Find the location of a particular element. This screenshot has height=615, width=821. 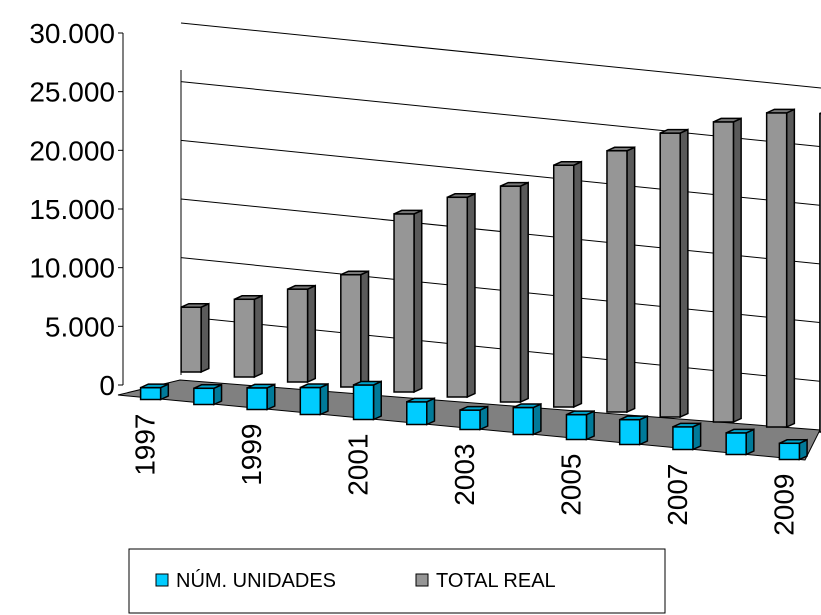

x-tick-label: 1997 is located at coordinates (145, 445).